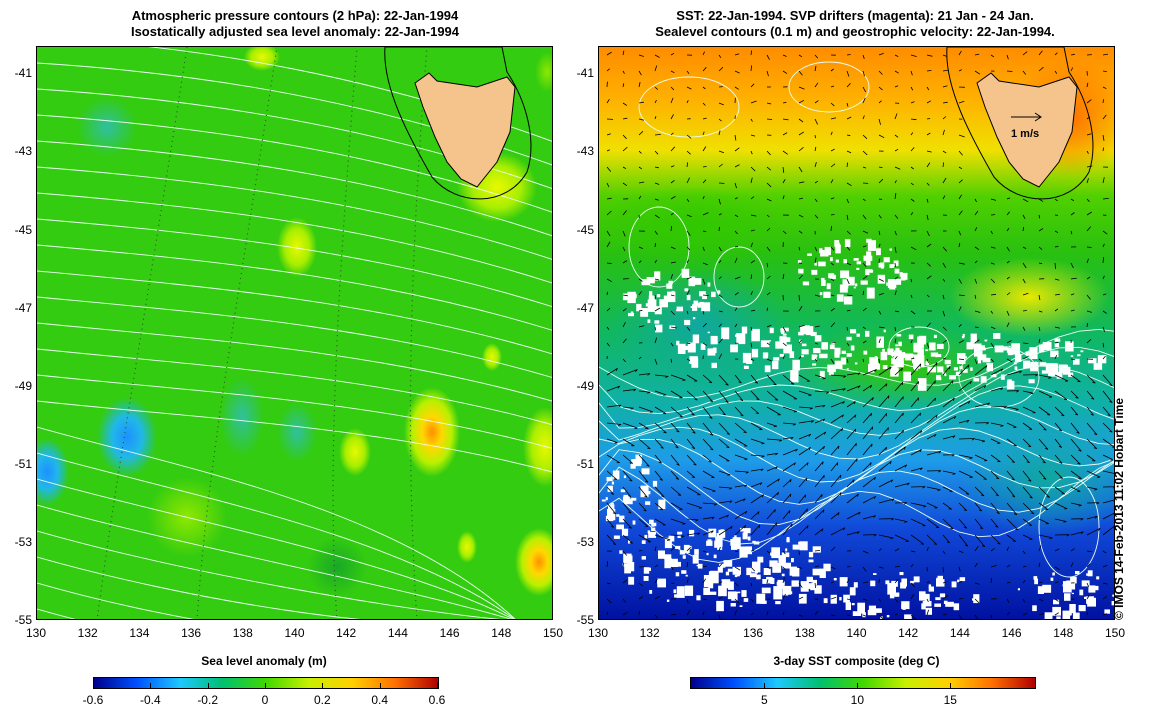 The width and height of the screenshot is (1150, 710). What do you see at coordinates (858, 685) in the screenshot?
I see `right-colorbar-tick-mark` at bounding box center [858, 685].